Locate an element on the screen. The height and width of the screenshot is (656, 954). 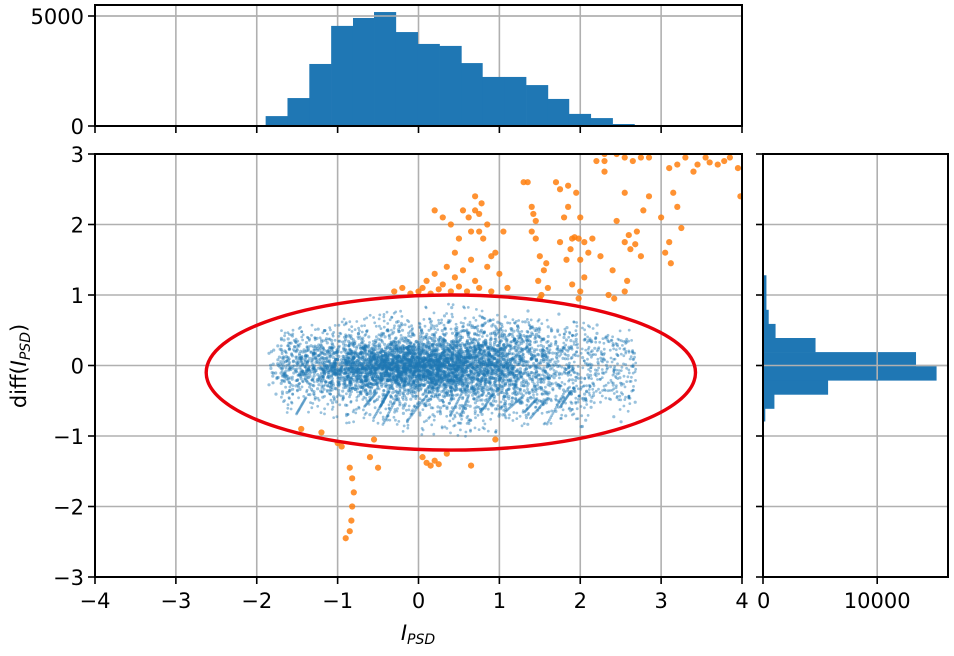
x-tick-label: 2 is located at coordinates (580, 601).